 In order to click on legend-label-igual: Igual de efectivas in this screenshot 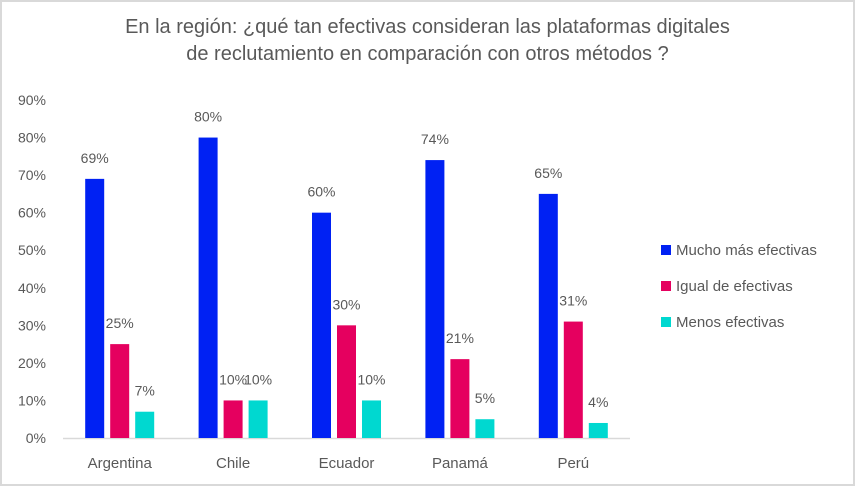, I will do `click(734, 286)`.